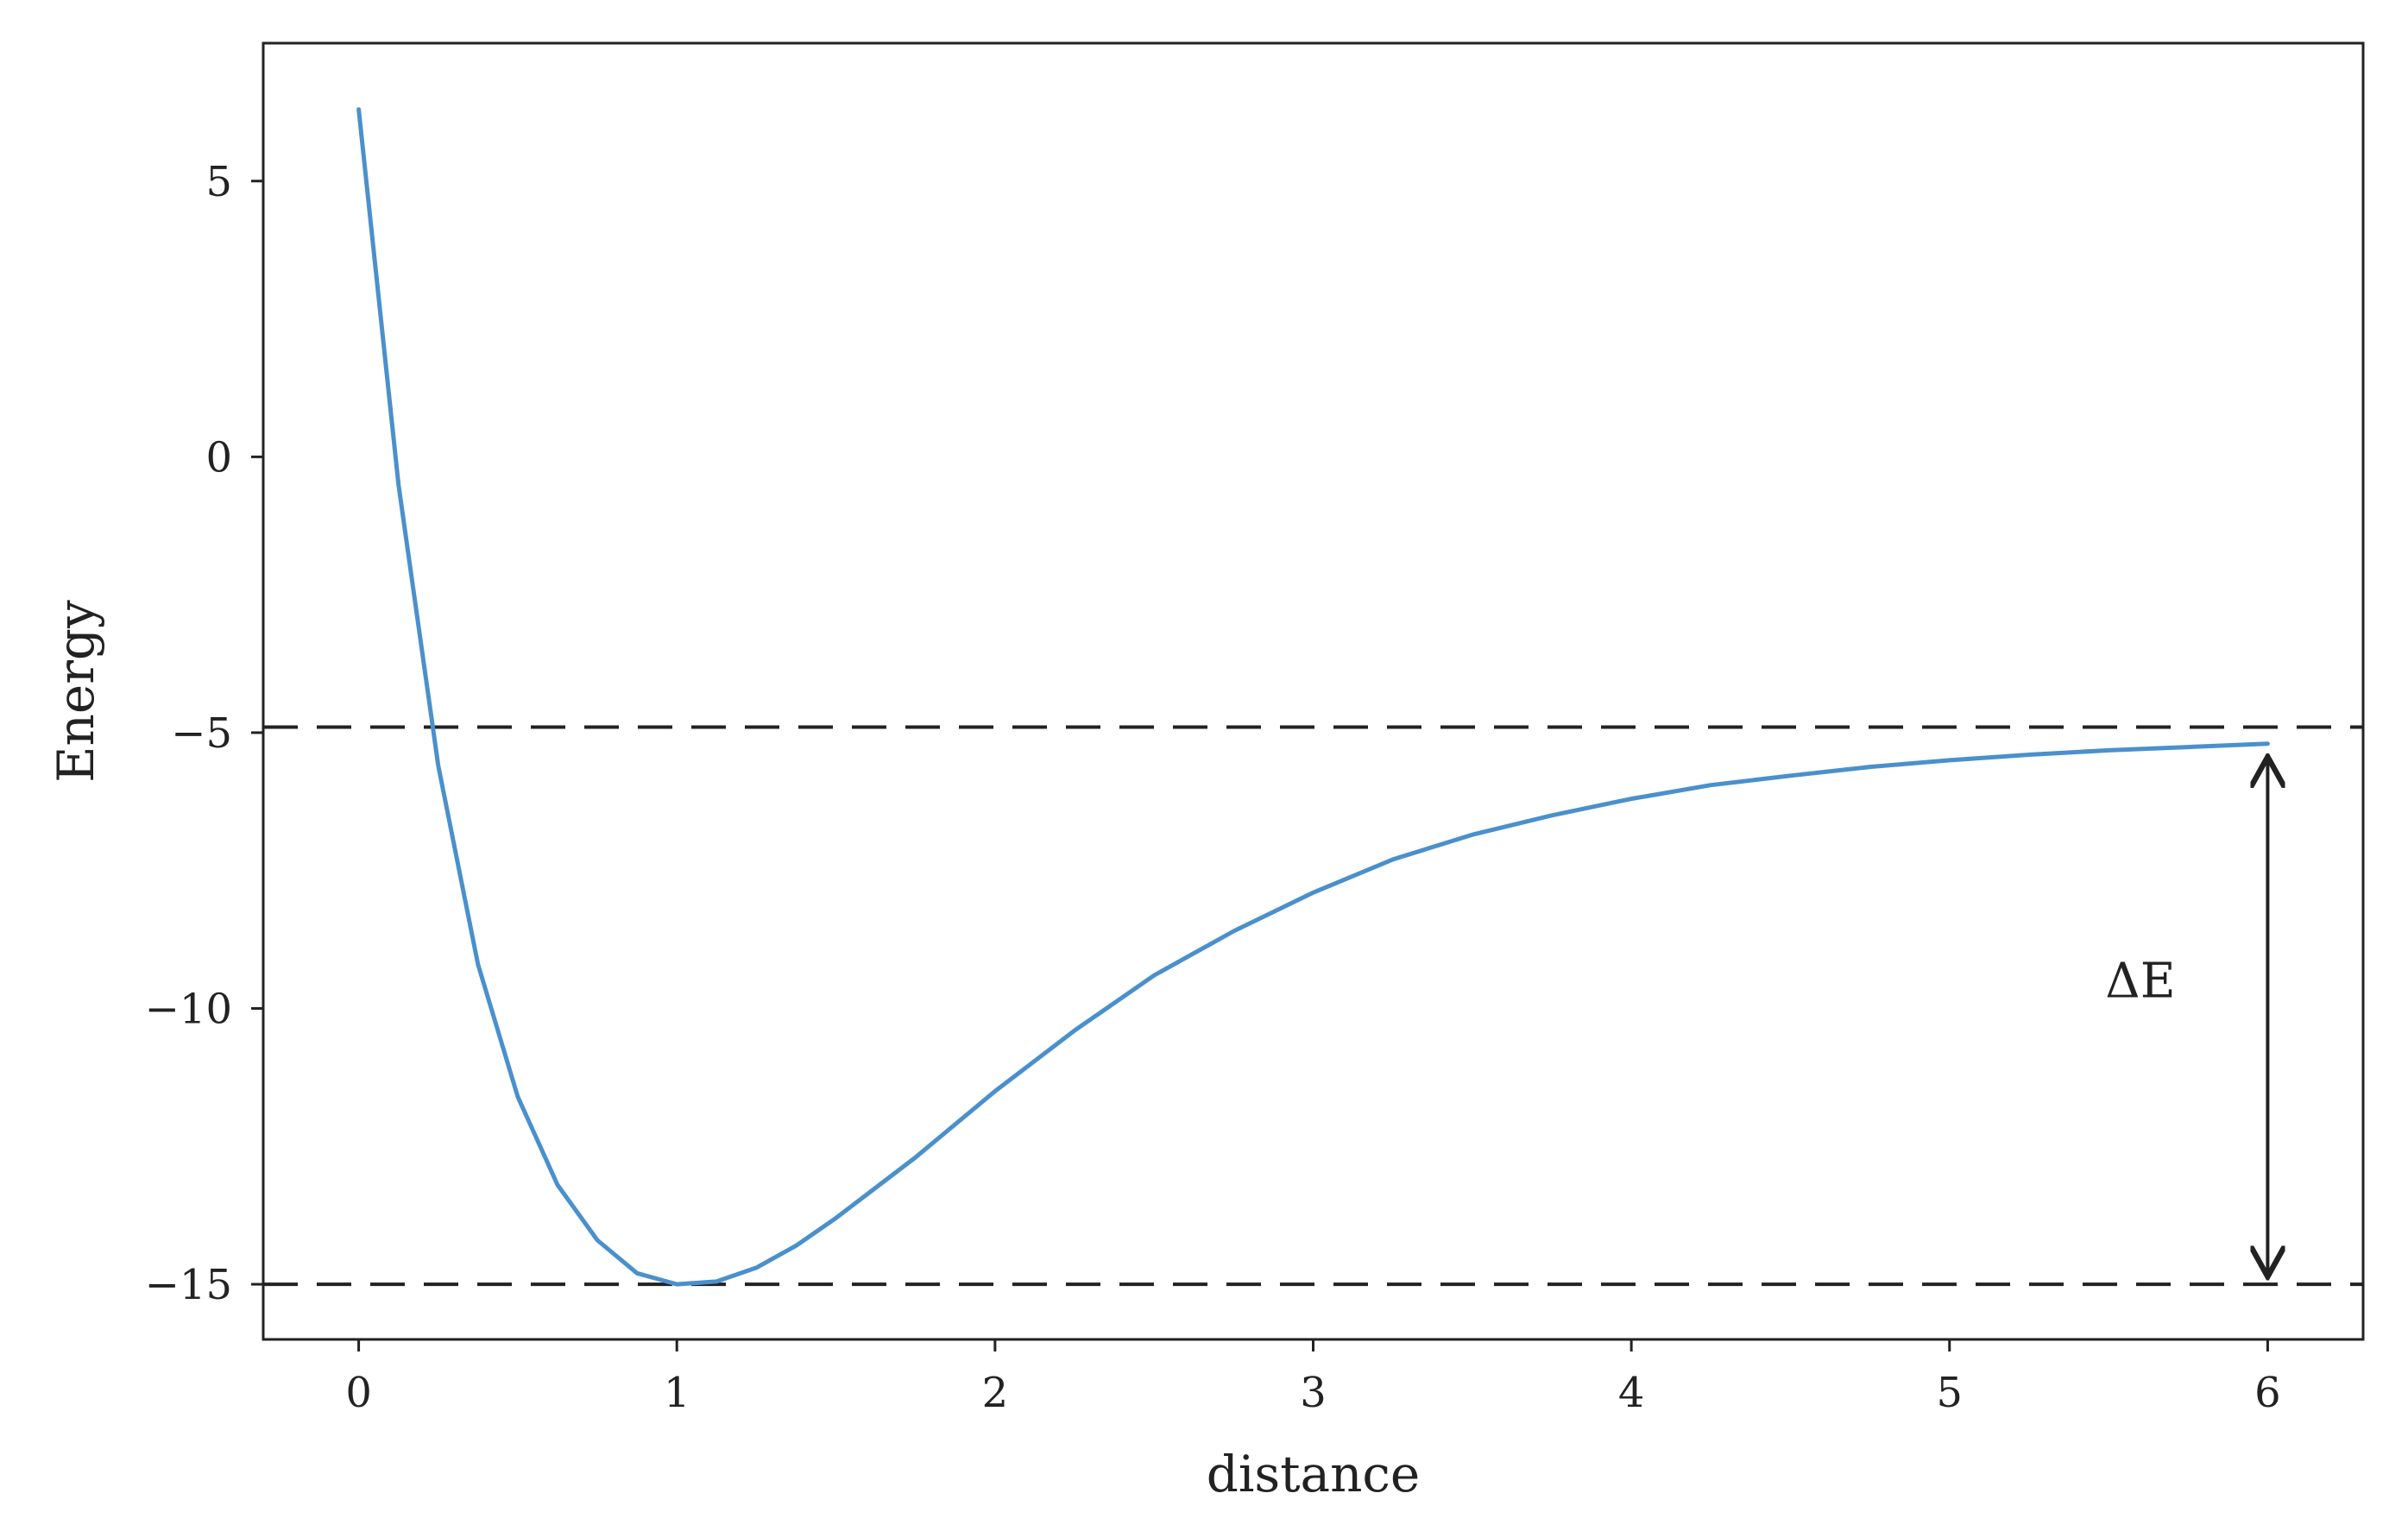  Describe the element at coordinates (188, 1010) in the screenshot. I see `y-tick-label: −10` at that location.